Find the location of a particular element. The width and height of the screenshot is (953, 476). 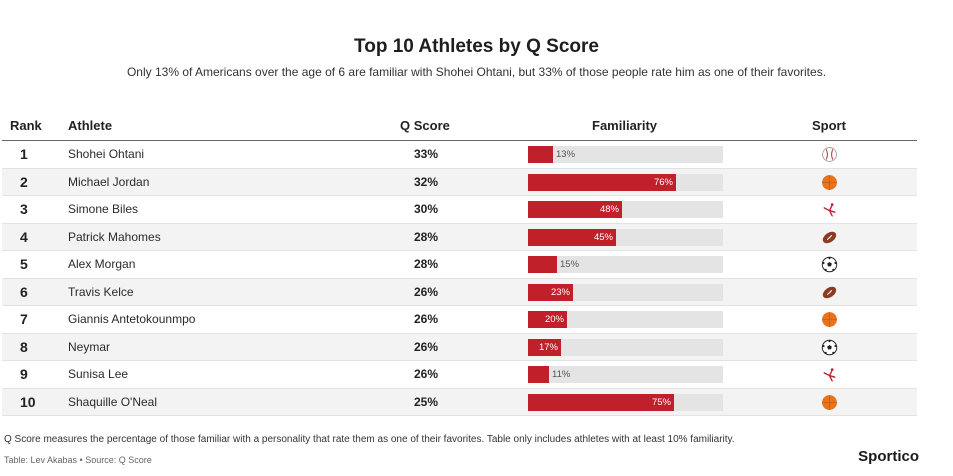

familiarity-label: 20% is located at coordinates (554, 319).